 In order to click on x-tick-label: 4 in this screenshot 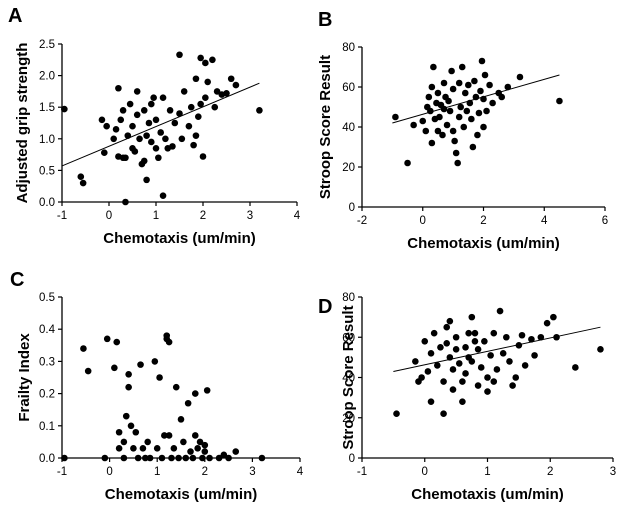, I will do `click(297, 216)`.